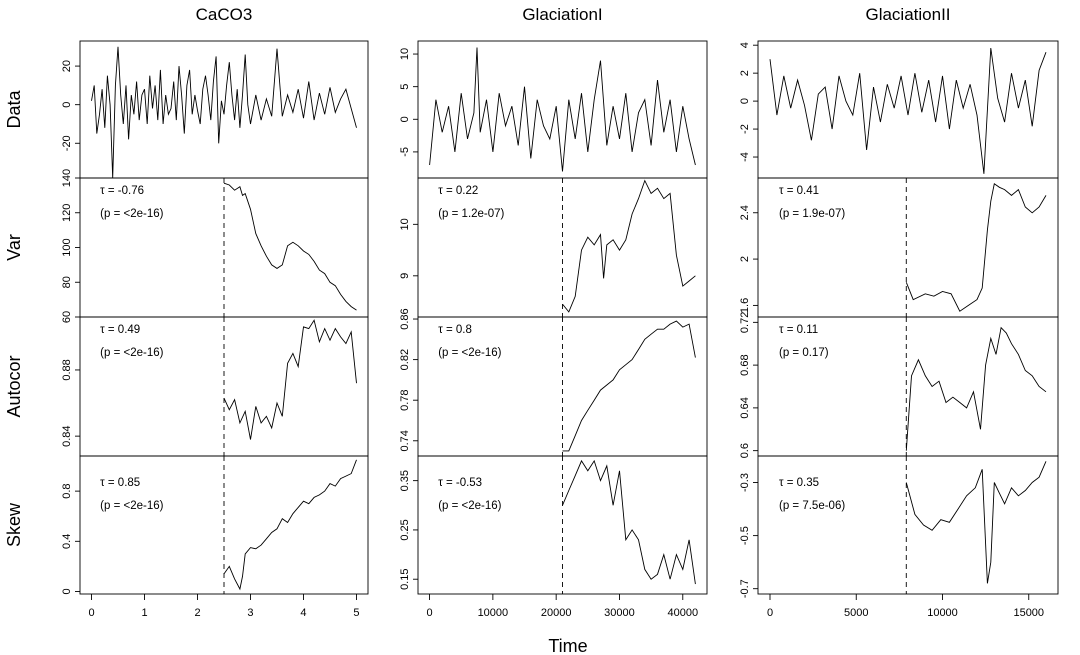 The image size is (1080, 655). What do you see at coordinates (91, 613) in the screenshot?
I see `x-tick-label-0-0: 0` at bounding box center [91, 613].